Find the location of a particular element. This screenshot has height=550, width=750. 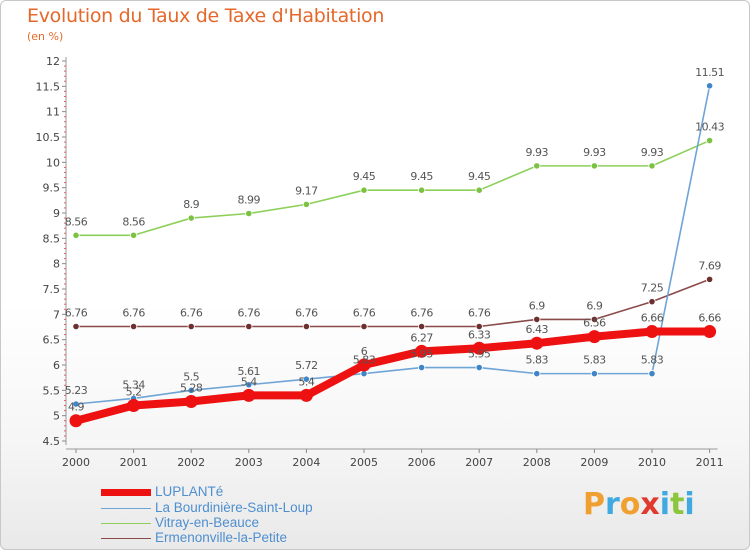

x-tick-label: 2001 is located at coordinates (134, 462).